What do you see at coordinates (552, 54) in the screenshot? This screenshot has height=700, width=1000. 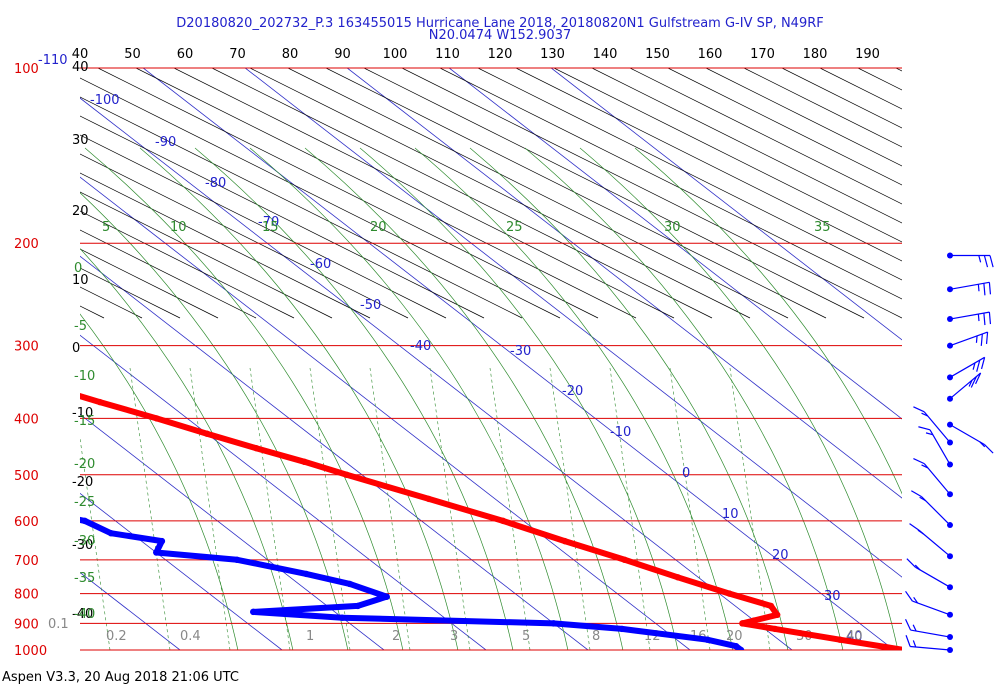 I see `top-axis-tick-label: 130` at bounding box center [552, 54].